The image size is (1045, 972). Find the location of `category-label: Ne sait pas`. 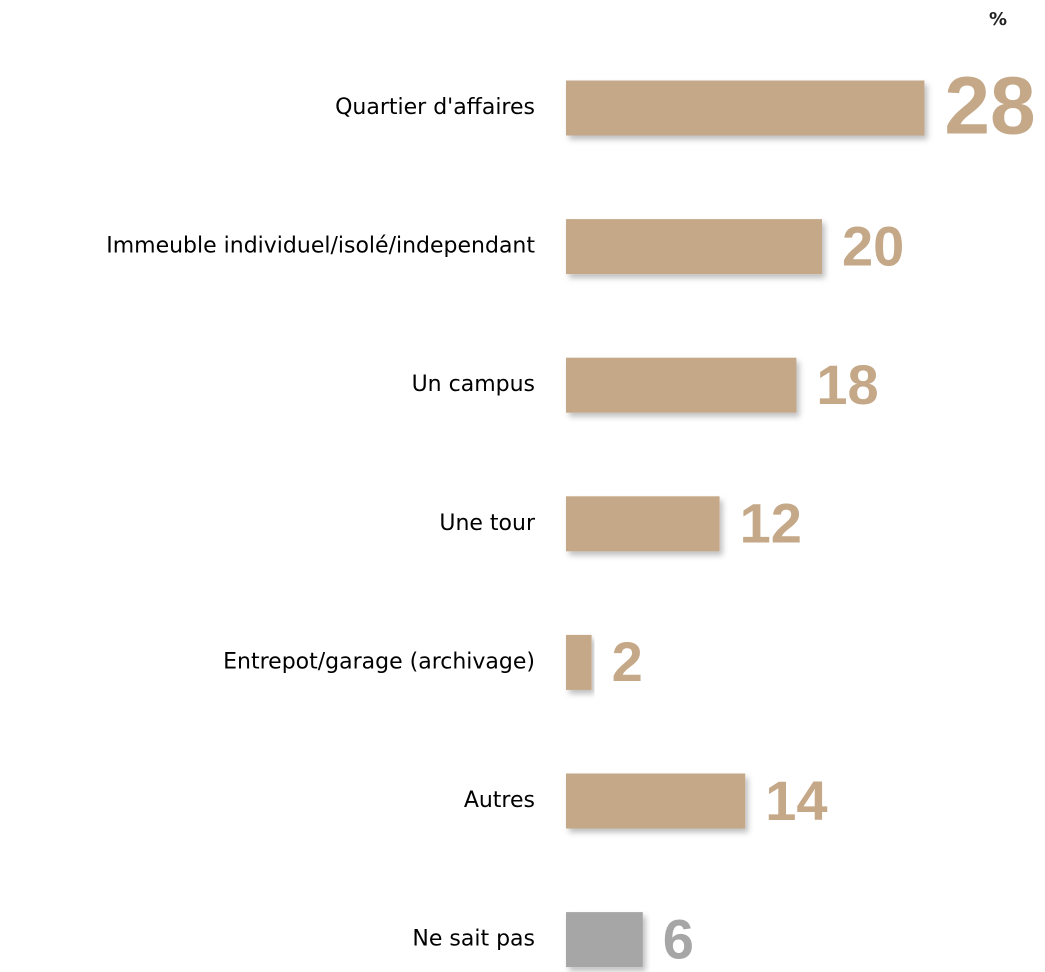

category-label: Ne sait pas is located at coordinates (473, 939).